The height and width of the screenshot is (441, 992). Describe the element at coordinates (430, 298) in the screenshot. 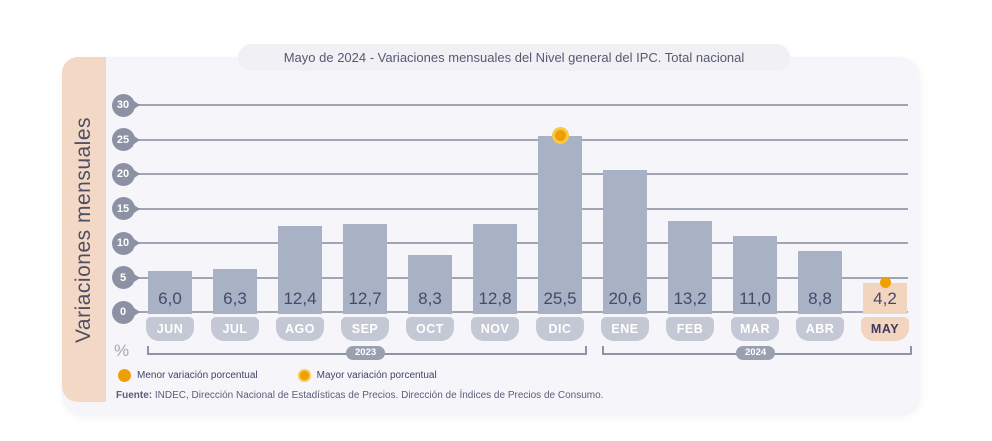

I see `bar-value-oct: 8,3` at that location.